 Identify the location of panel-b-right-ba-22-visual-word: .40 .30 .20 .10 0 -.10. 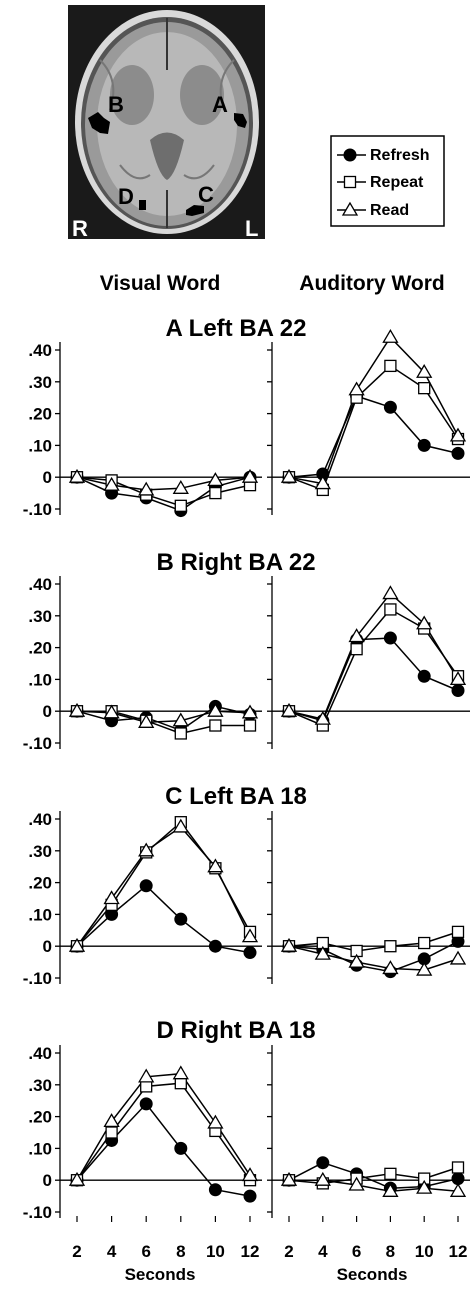
(142, 664).